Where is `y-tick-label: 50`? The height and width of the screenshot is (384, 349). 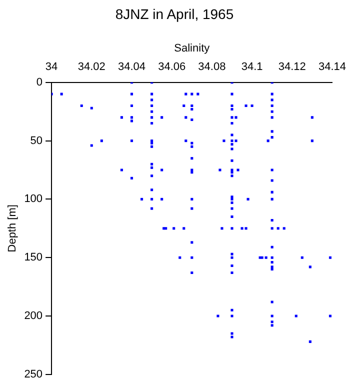
y-tick-label: 50 is located at coordinates (36, 140).